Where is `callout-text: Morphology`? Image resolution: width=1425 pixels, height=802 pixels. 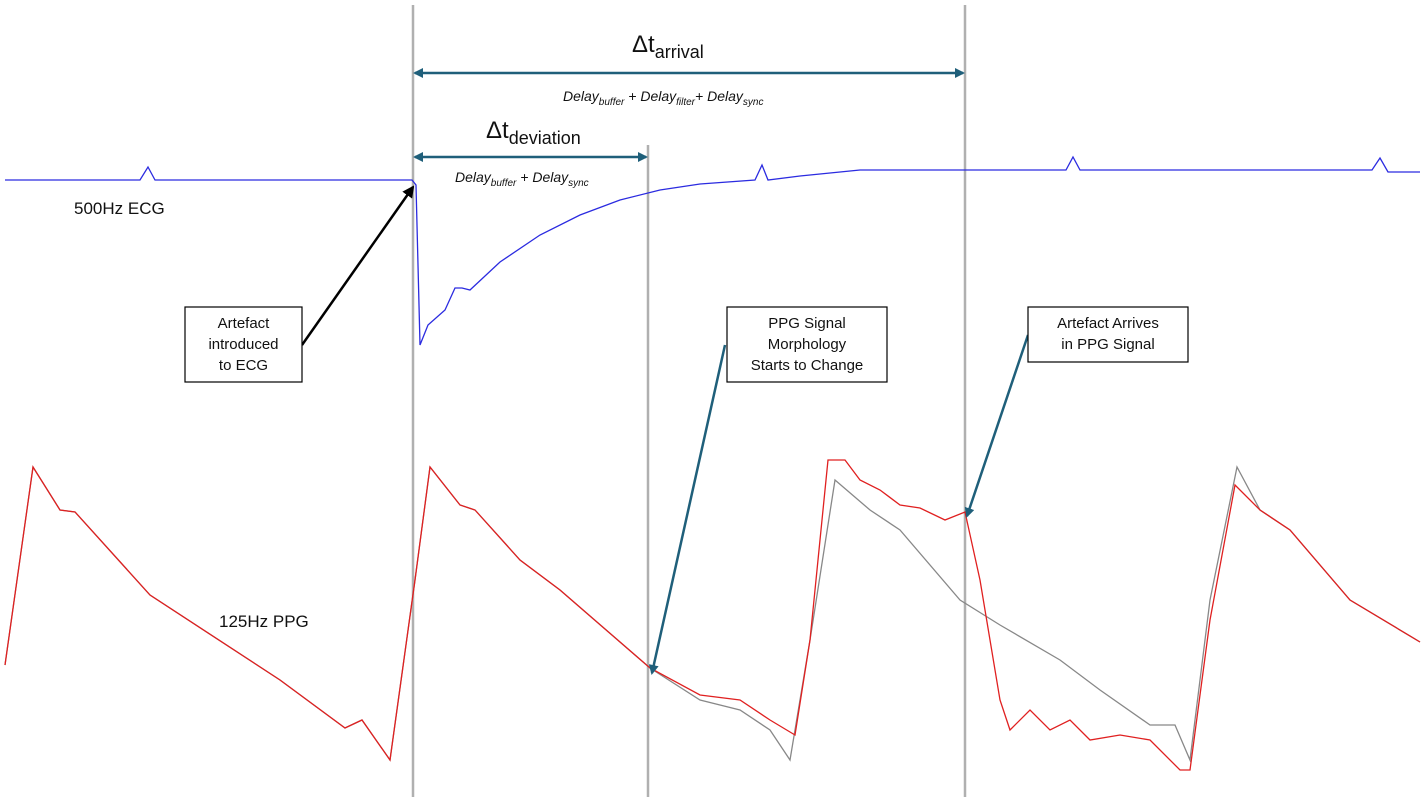
callout-text: Morphology is located at coordinates (807, 344).